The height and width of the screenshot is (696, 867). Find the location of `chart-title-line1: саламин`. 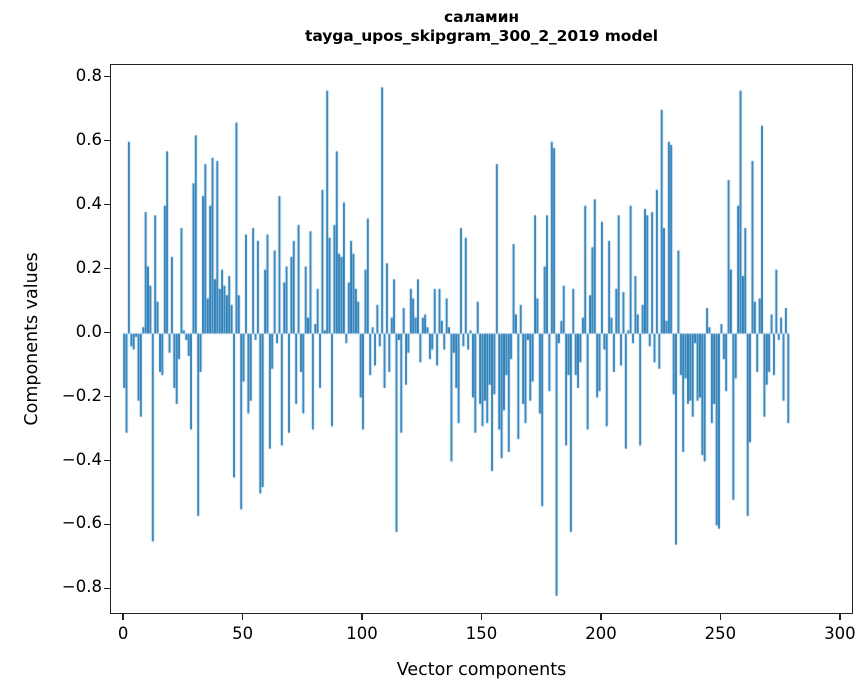

chart-title-line1: саламин is located at coordinates (481, 17).